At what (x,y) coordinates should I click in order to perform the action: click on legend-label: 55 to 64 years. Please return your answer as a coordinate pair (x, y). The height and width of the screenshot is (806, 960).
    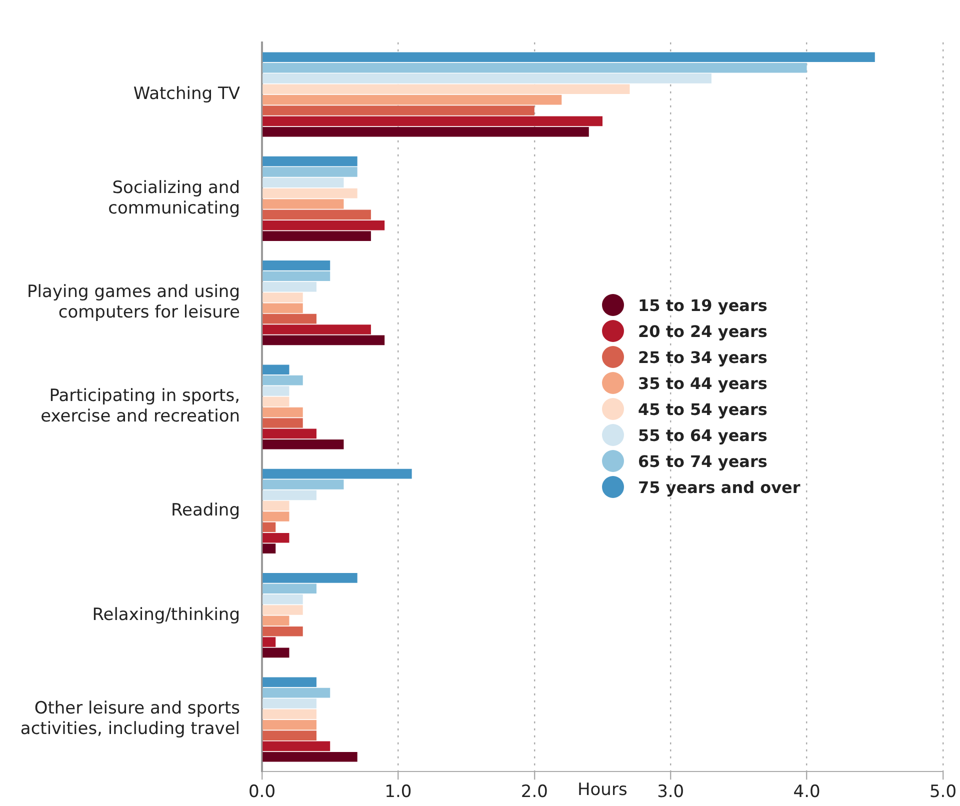
    Looking at the image, I should click on (703, 435).